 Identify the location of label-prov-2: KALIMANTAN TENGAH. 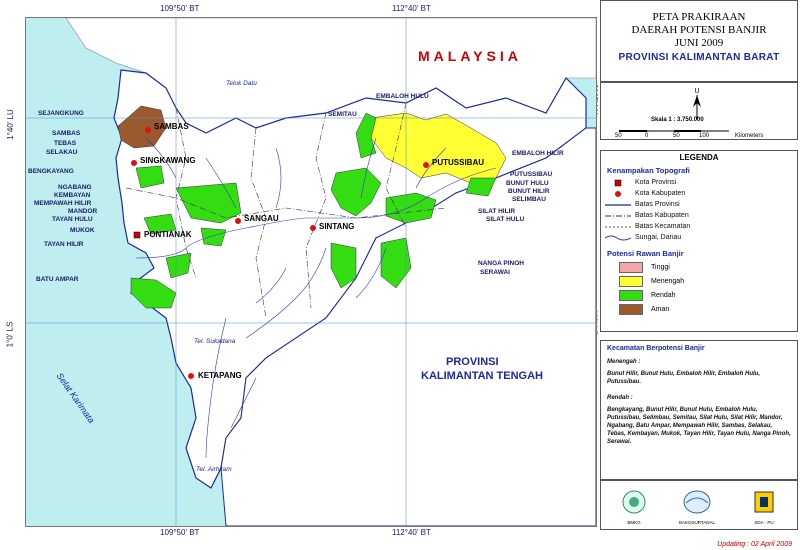
(482, 376).